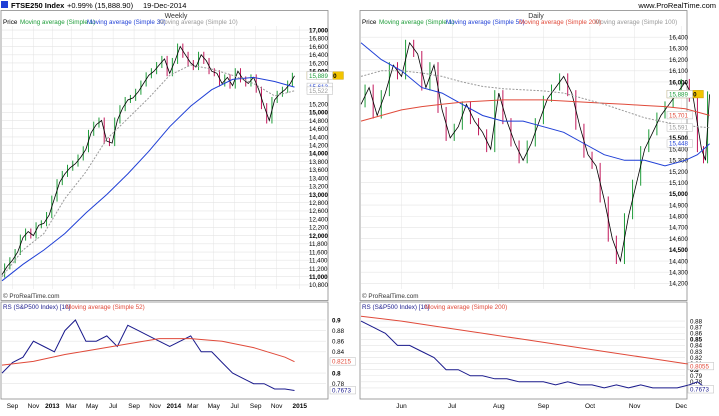 This screenshot has width=719, height=416. I want to click on daily-price-ytick-label: 14,600, so click(678, 239).